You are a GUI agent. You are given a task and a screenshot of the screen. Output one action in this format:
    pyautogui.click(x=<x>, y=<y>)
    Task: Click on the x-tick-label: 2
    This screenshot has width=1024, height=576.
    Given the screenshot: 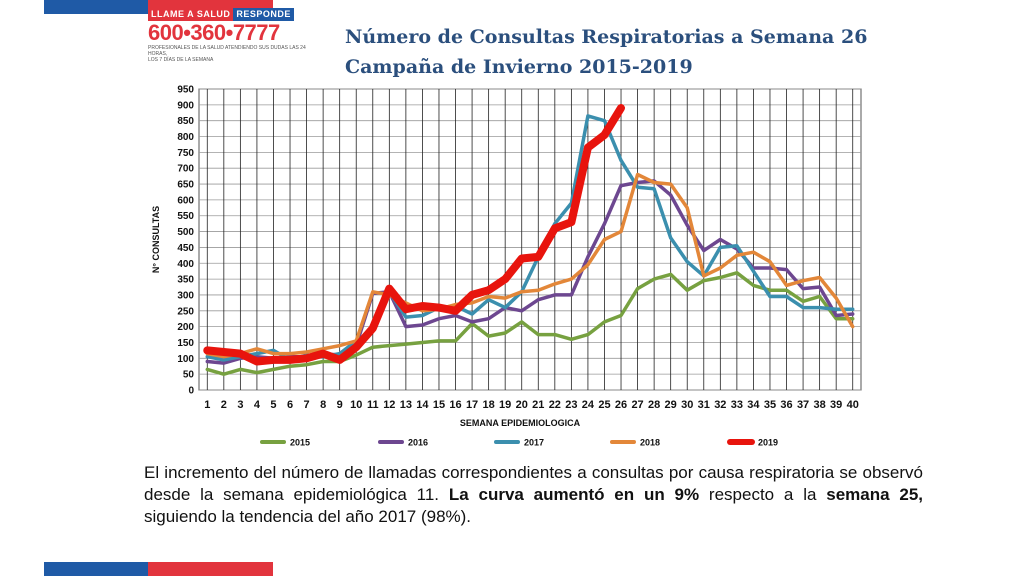 What is the action you would take?
    pyautogui.click(x=224, y=405)
    